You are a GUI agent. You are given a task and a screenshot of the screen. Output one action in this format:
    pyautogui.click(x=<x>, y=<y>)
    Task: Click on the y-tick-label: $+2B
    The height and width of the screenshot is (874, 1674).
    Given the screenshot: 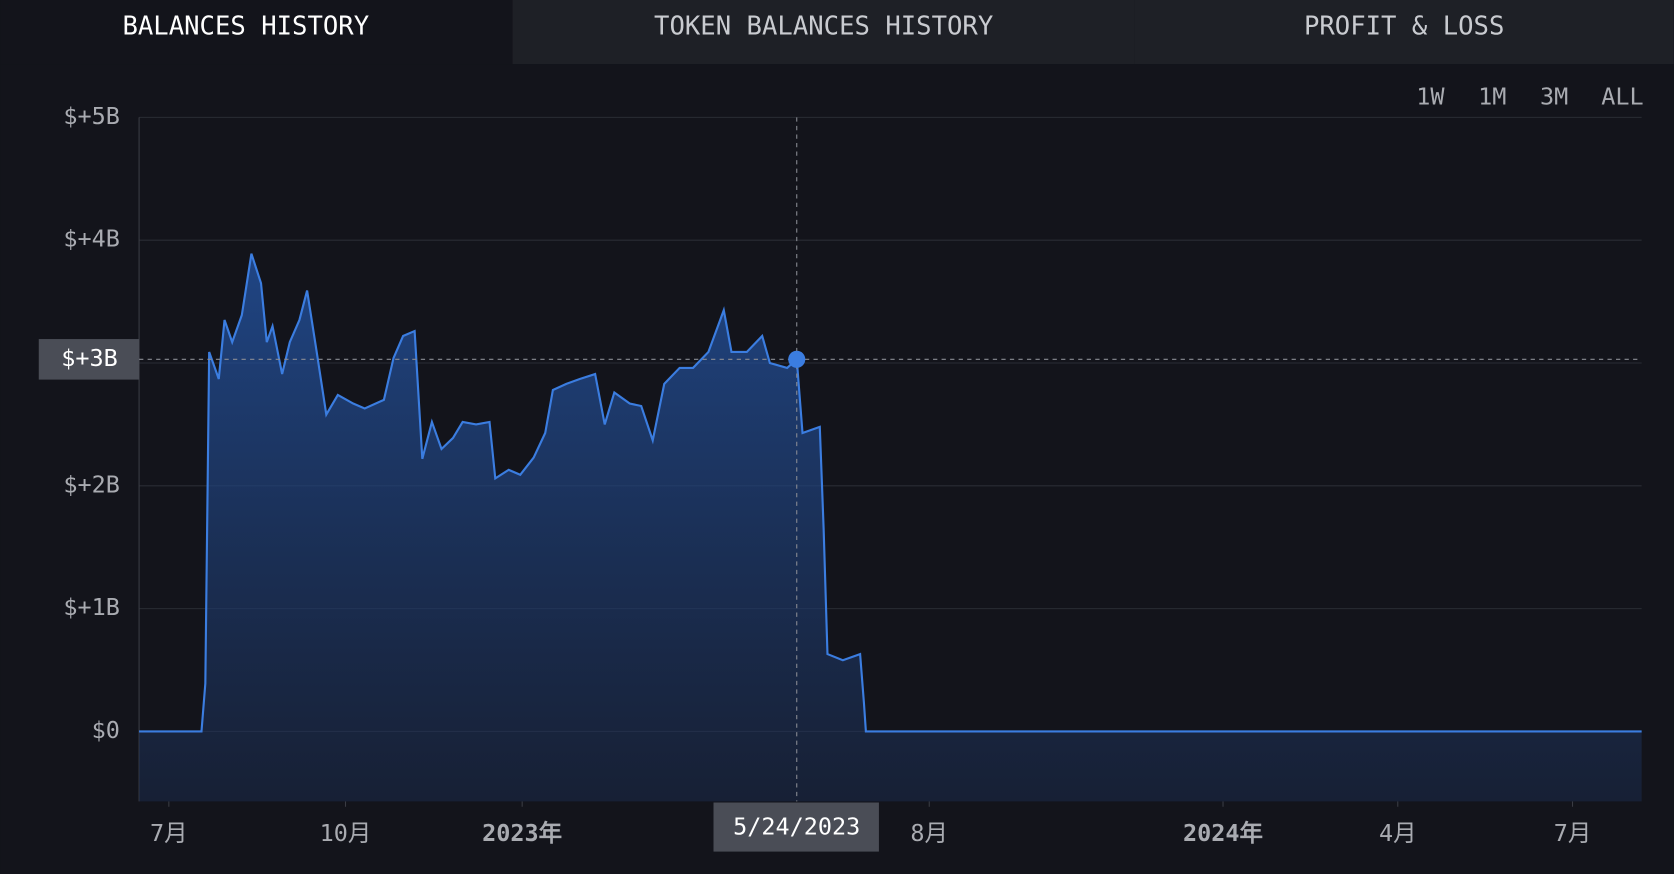 What is the action you would take?
    pyautogui.click(x=91, y=484)
    